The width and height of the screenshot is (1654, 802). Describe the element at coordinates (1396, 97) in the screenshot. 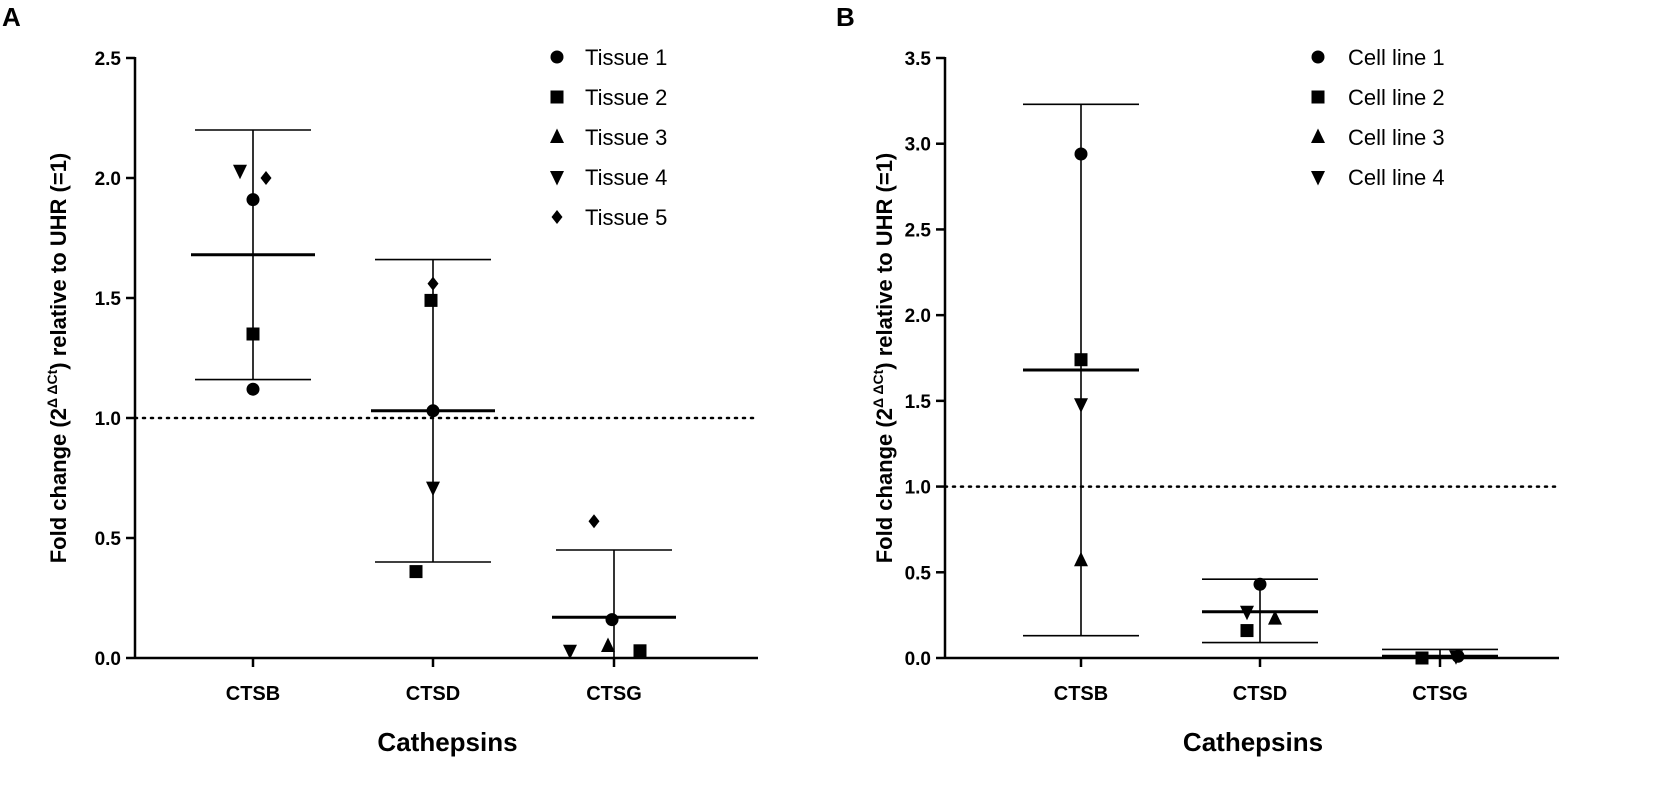

I see `legend-label: Cell line 2` at that location.